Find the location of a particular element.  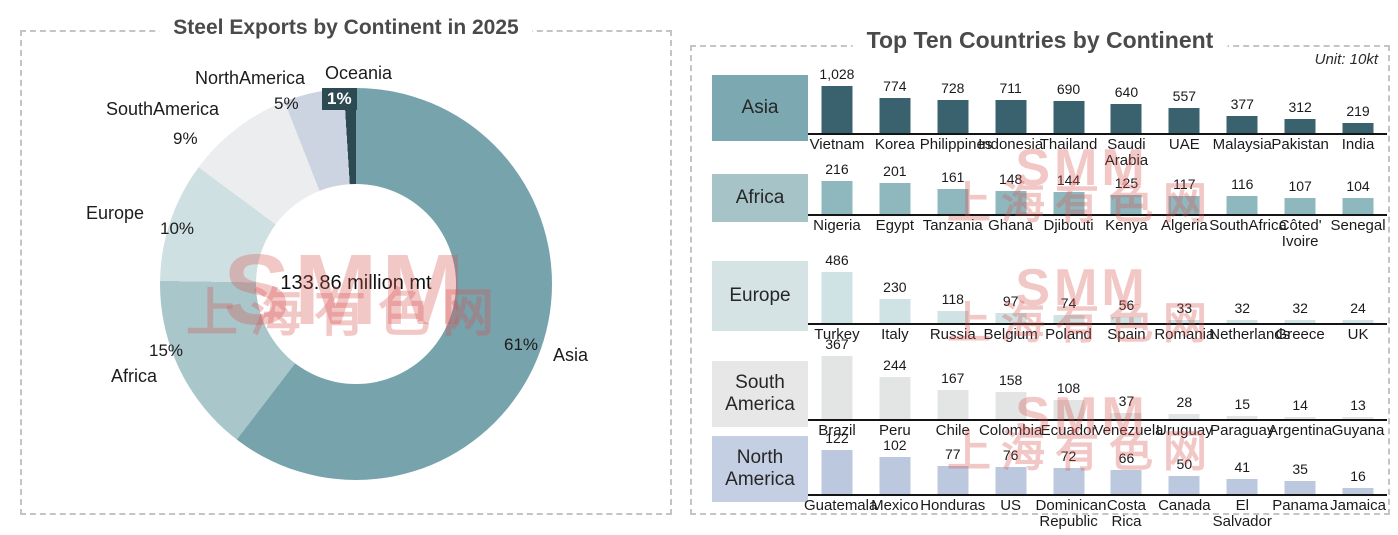

bar-column: 102 Mexico is located at coordinates (895, 280).